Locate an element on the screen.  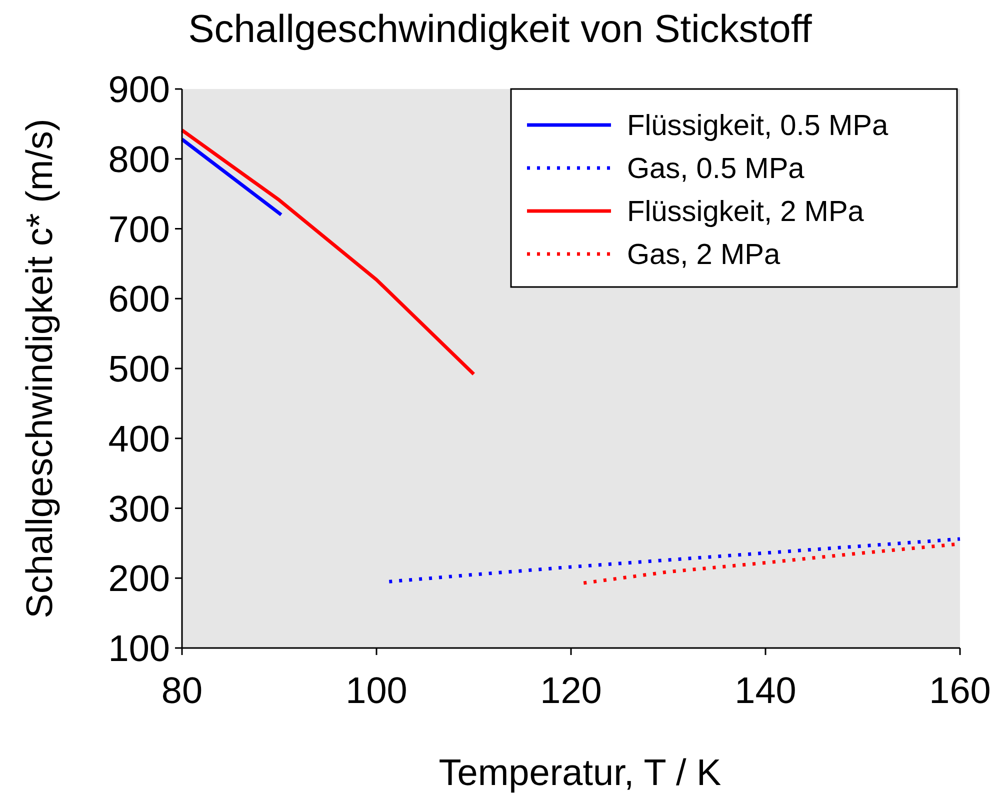
x-tick-label: 140 is located at coordinates (765, 690).